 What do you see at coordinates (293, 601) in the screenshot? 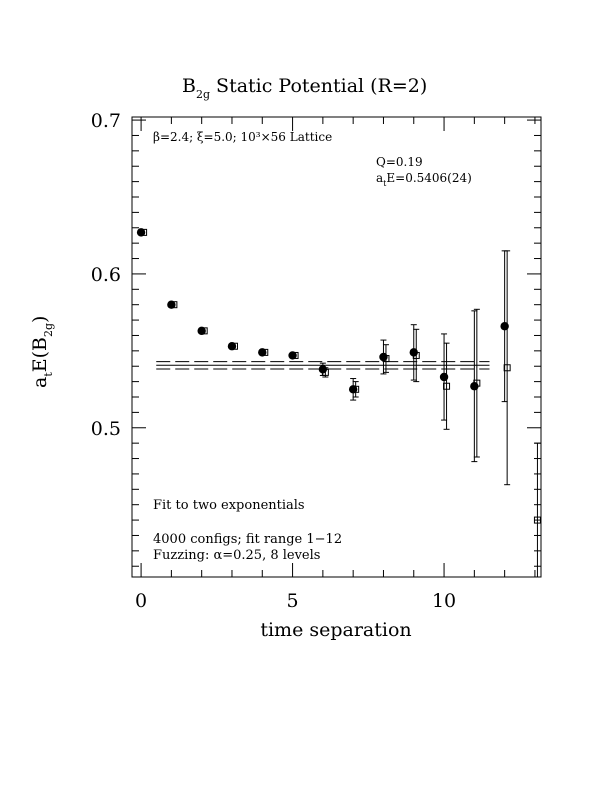
I see `x-tick-label: 5` at bounding box center [293, 601].